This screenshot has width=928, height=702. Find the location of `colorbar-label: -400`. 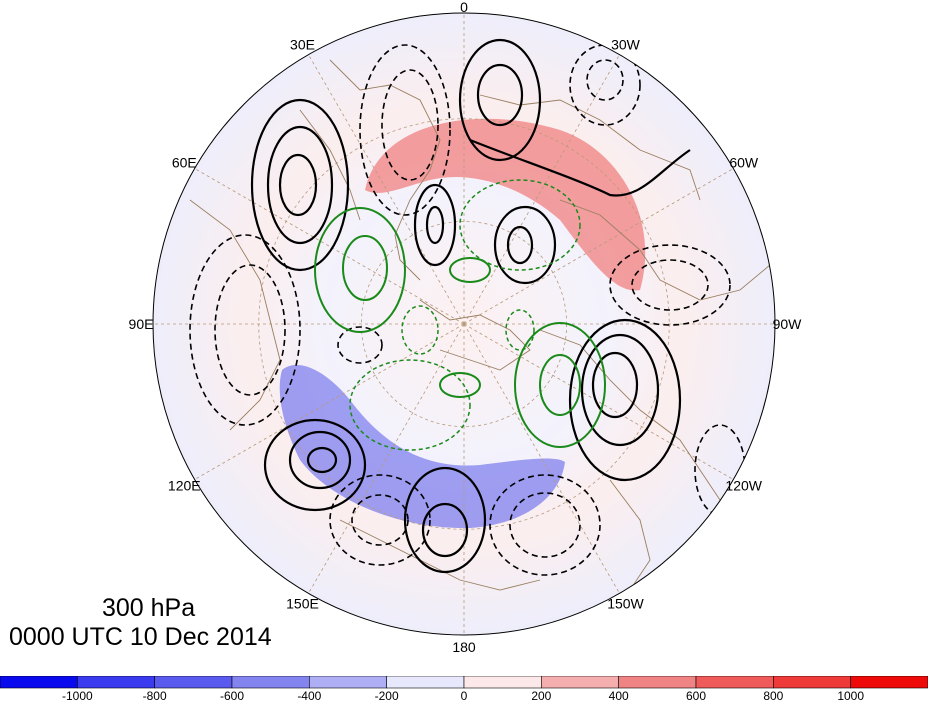

colorbar-label: -400 is located at coordinates (309, 695).